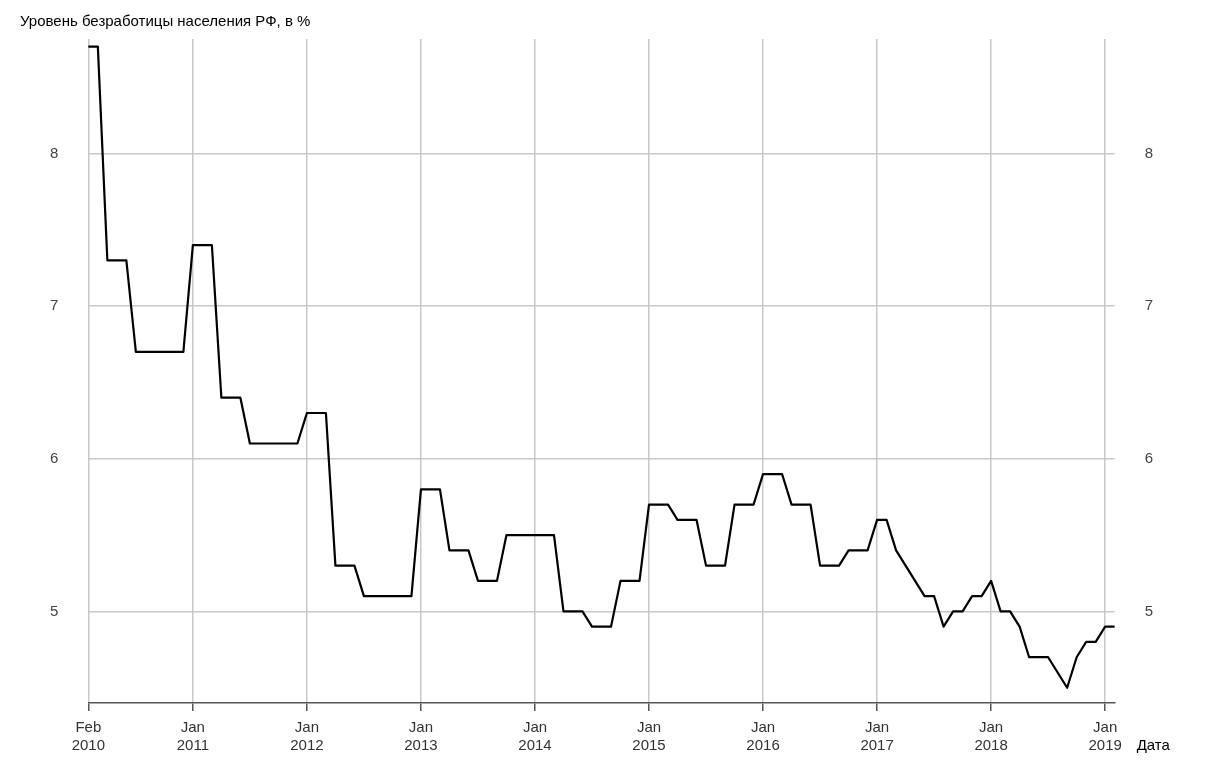 This screenshot has height=773, width=1223. I want to click on x-tick-label: Jan 2014, so click(535, 736).